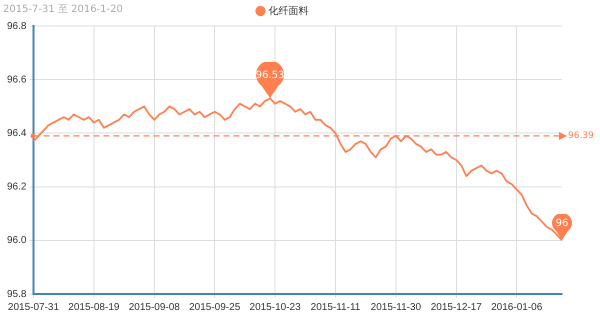 The width and height of the screenshot is (600, 326). What do you see at coordinates (270, 76) in the screenshot?
I see `data-label: 96.53` at bounding box center [270, 76].